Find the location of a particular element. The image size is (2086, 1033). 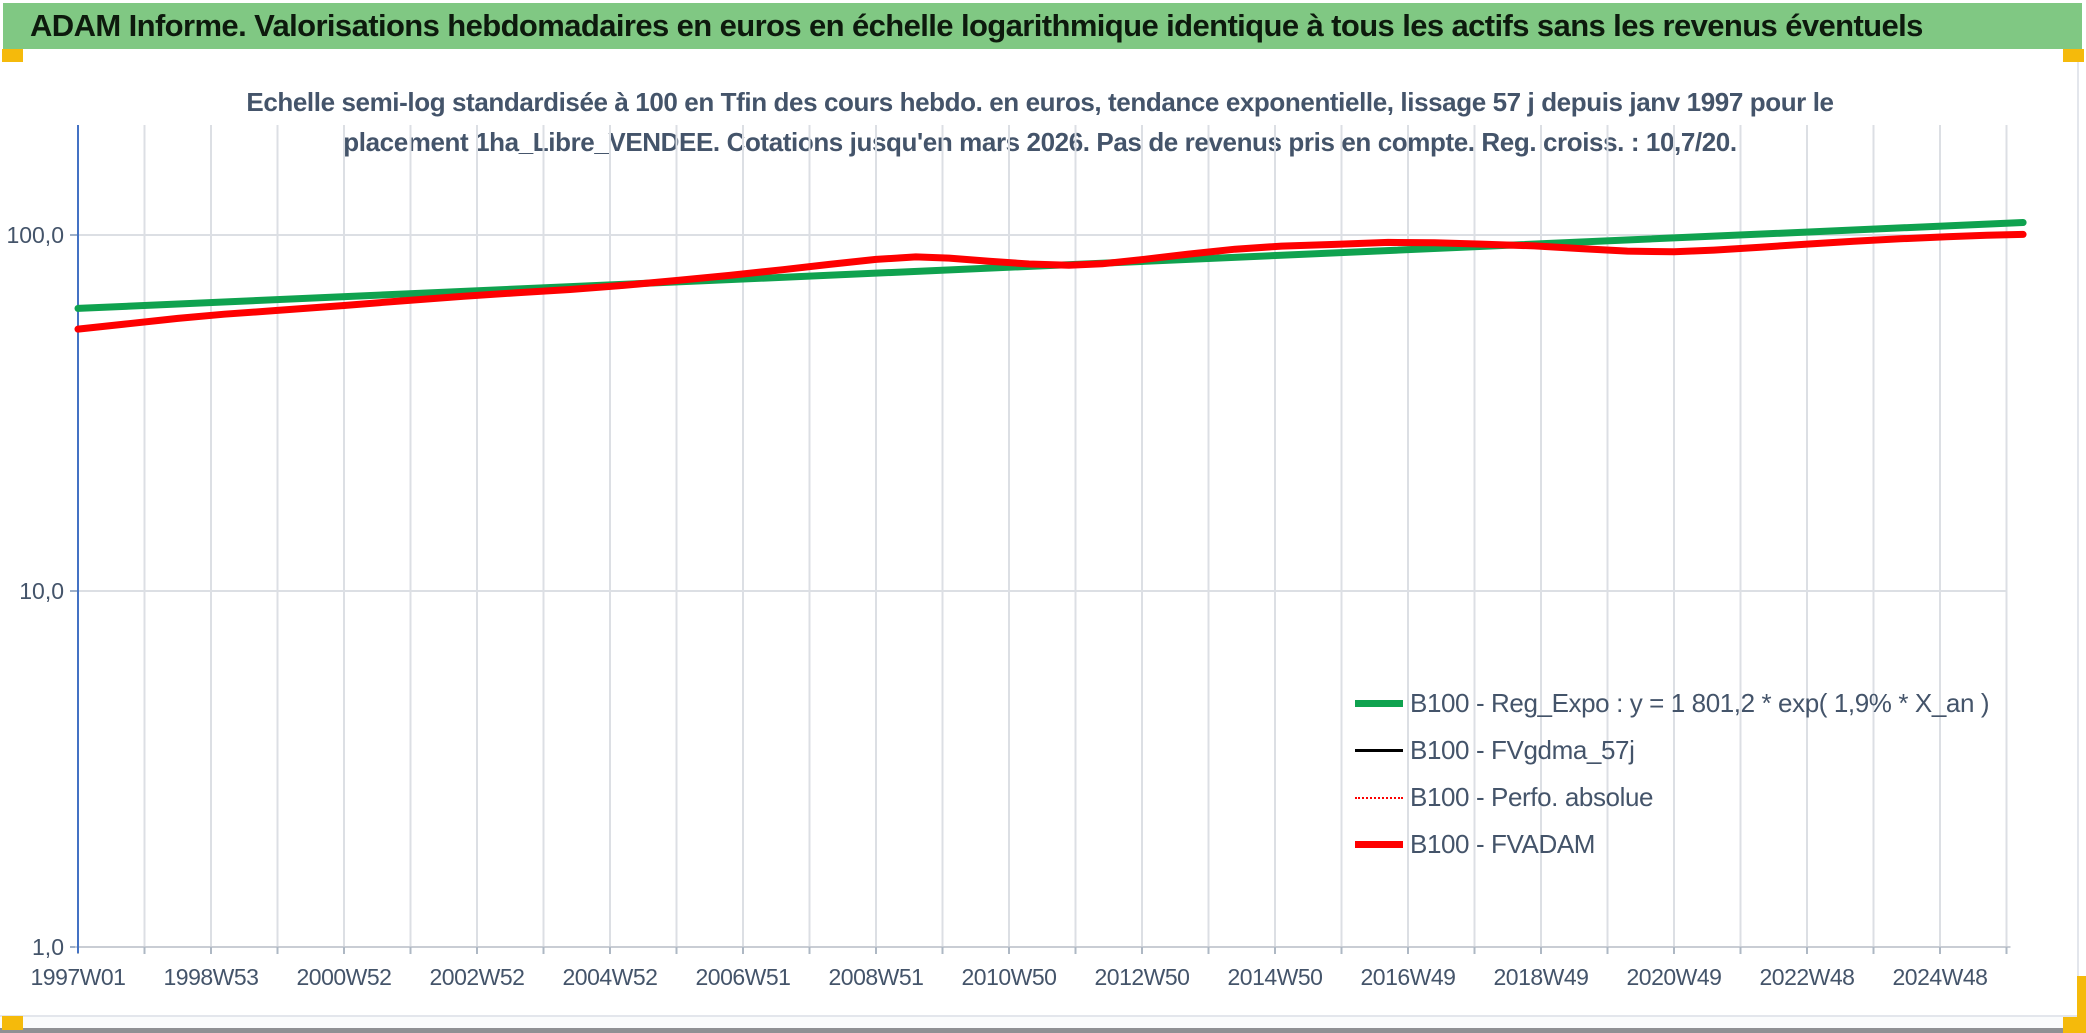

gold-handle-top-left is located at coordinates (12, 55).